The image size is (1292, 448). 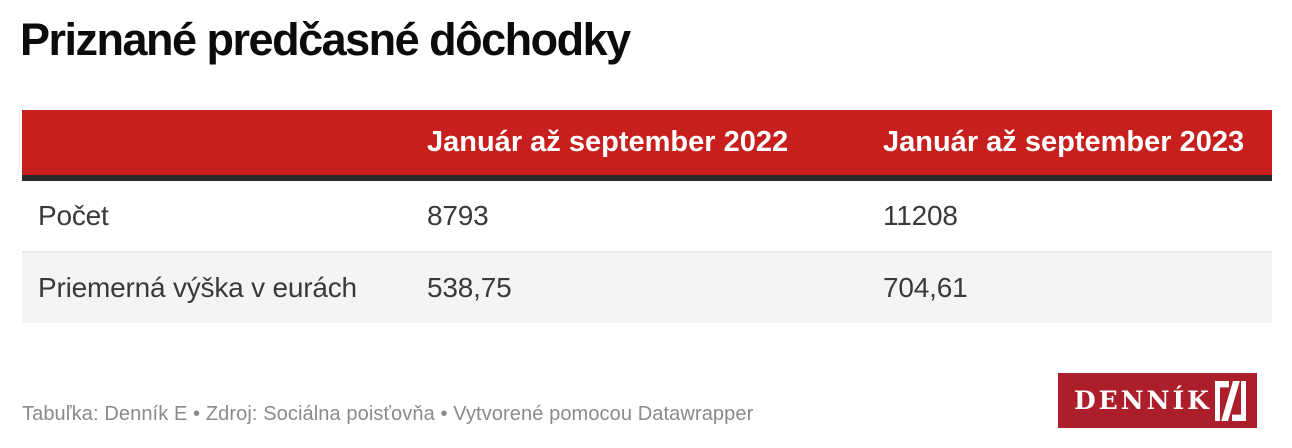 I want to click on cell-pocet-2022: 8793, so click(x=458, y=215).